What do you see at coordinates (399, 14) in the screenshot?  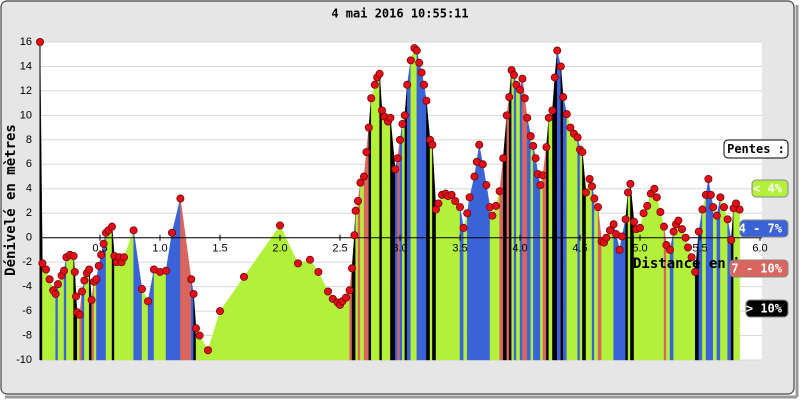 I see `chart-title: 4 mai 2016 10:55:11` at bounding box center [399, 14].